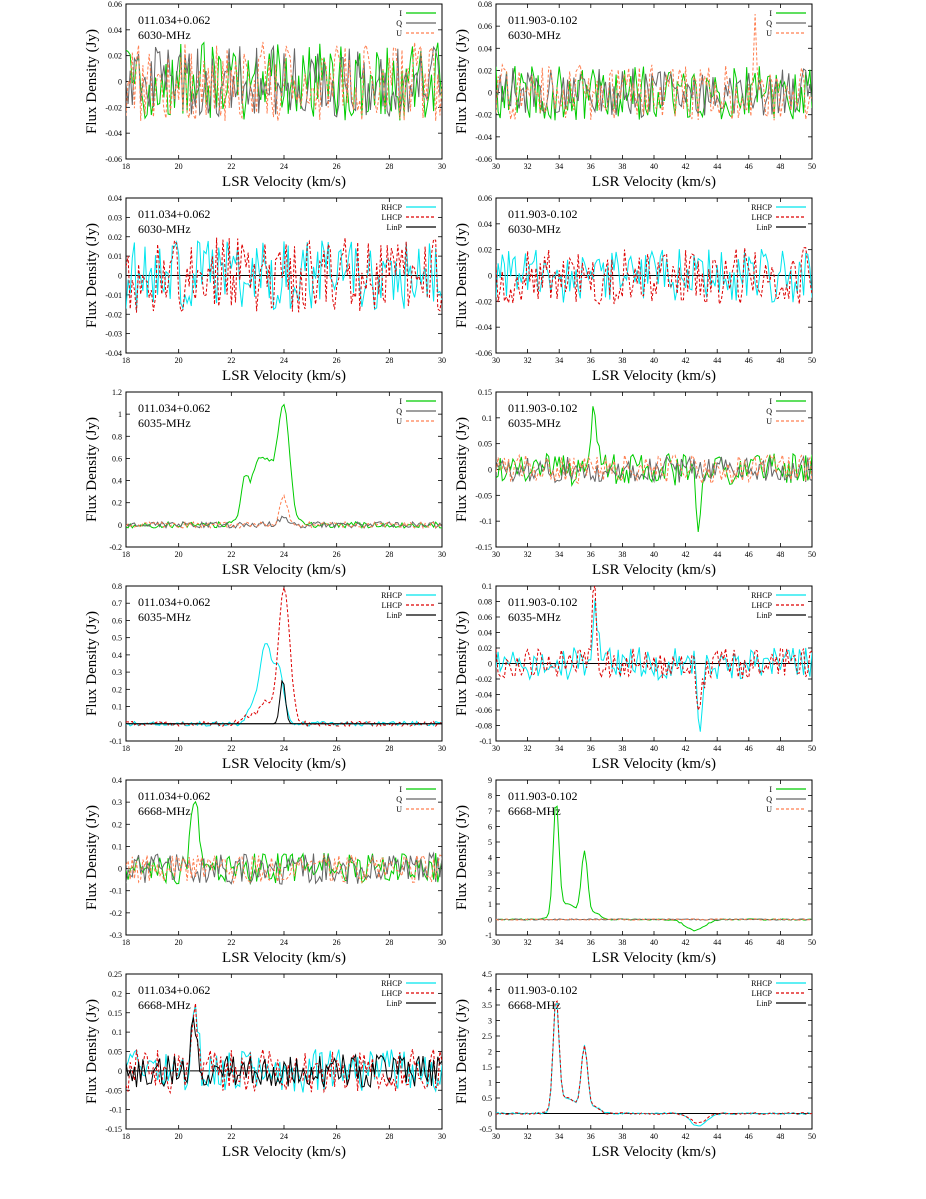  What do you see at coordinates (337, 554) in the screenshot?
I see `x-tick-label: 26` at bounding box center [337, 554].